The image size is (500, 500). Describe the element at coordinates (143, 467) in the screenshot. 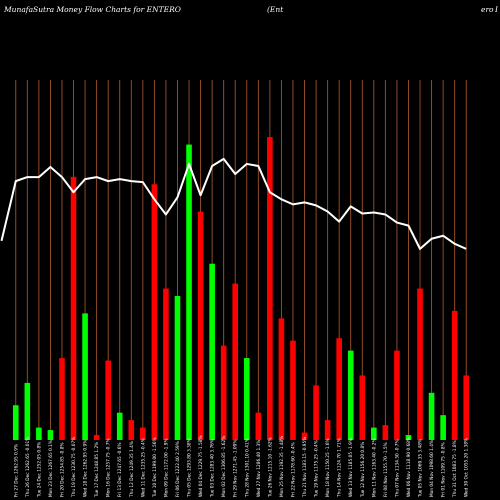

I see `x-tick-label: Wed 11 Dec 1235.25 -0.4%` at that location.